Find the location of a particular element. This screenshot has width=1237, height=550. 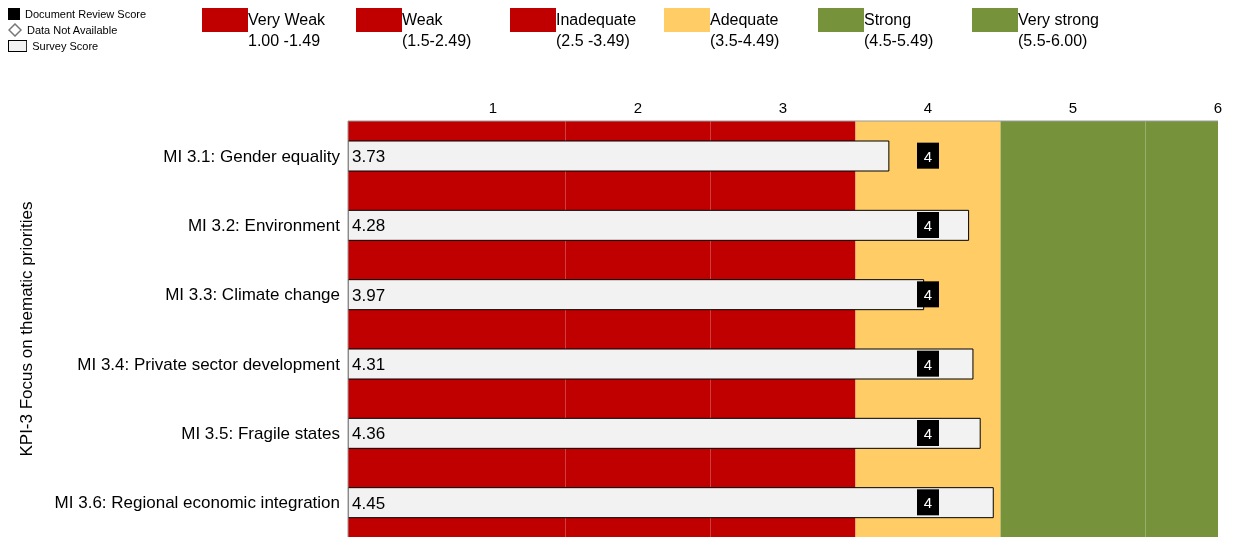

data-label: 4.31 is located at coordinates (369, 365).